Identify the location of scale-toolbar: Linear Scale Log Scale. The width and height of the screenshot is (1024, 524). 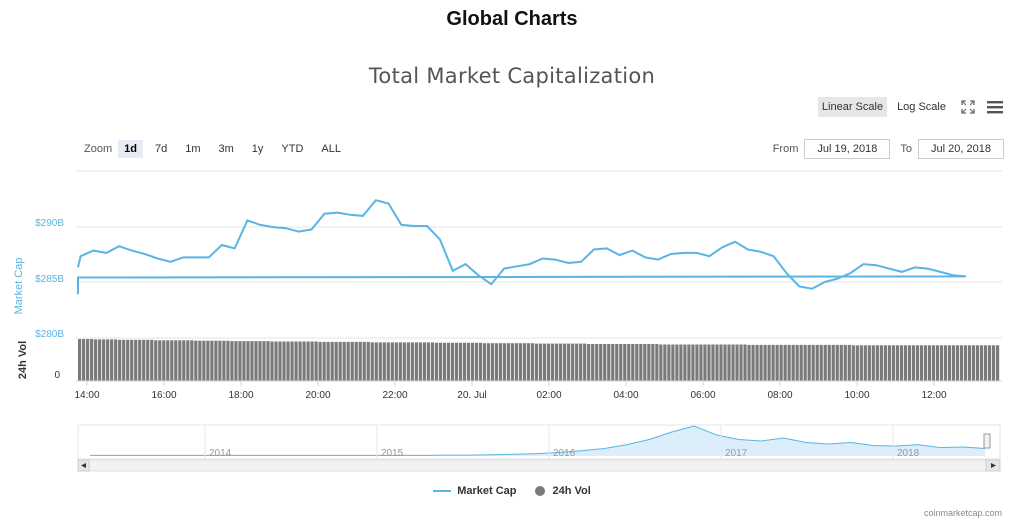
(910, 107).